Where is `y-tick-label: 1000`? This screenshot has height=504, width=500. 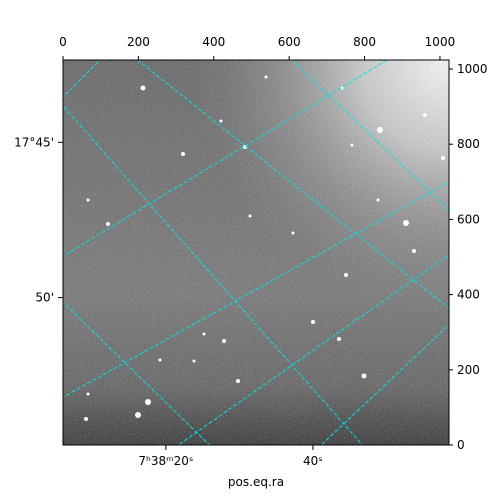
y-tick-label: 1000 is located at coordinates (472, 69).